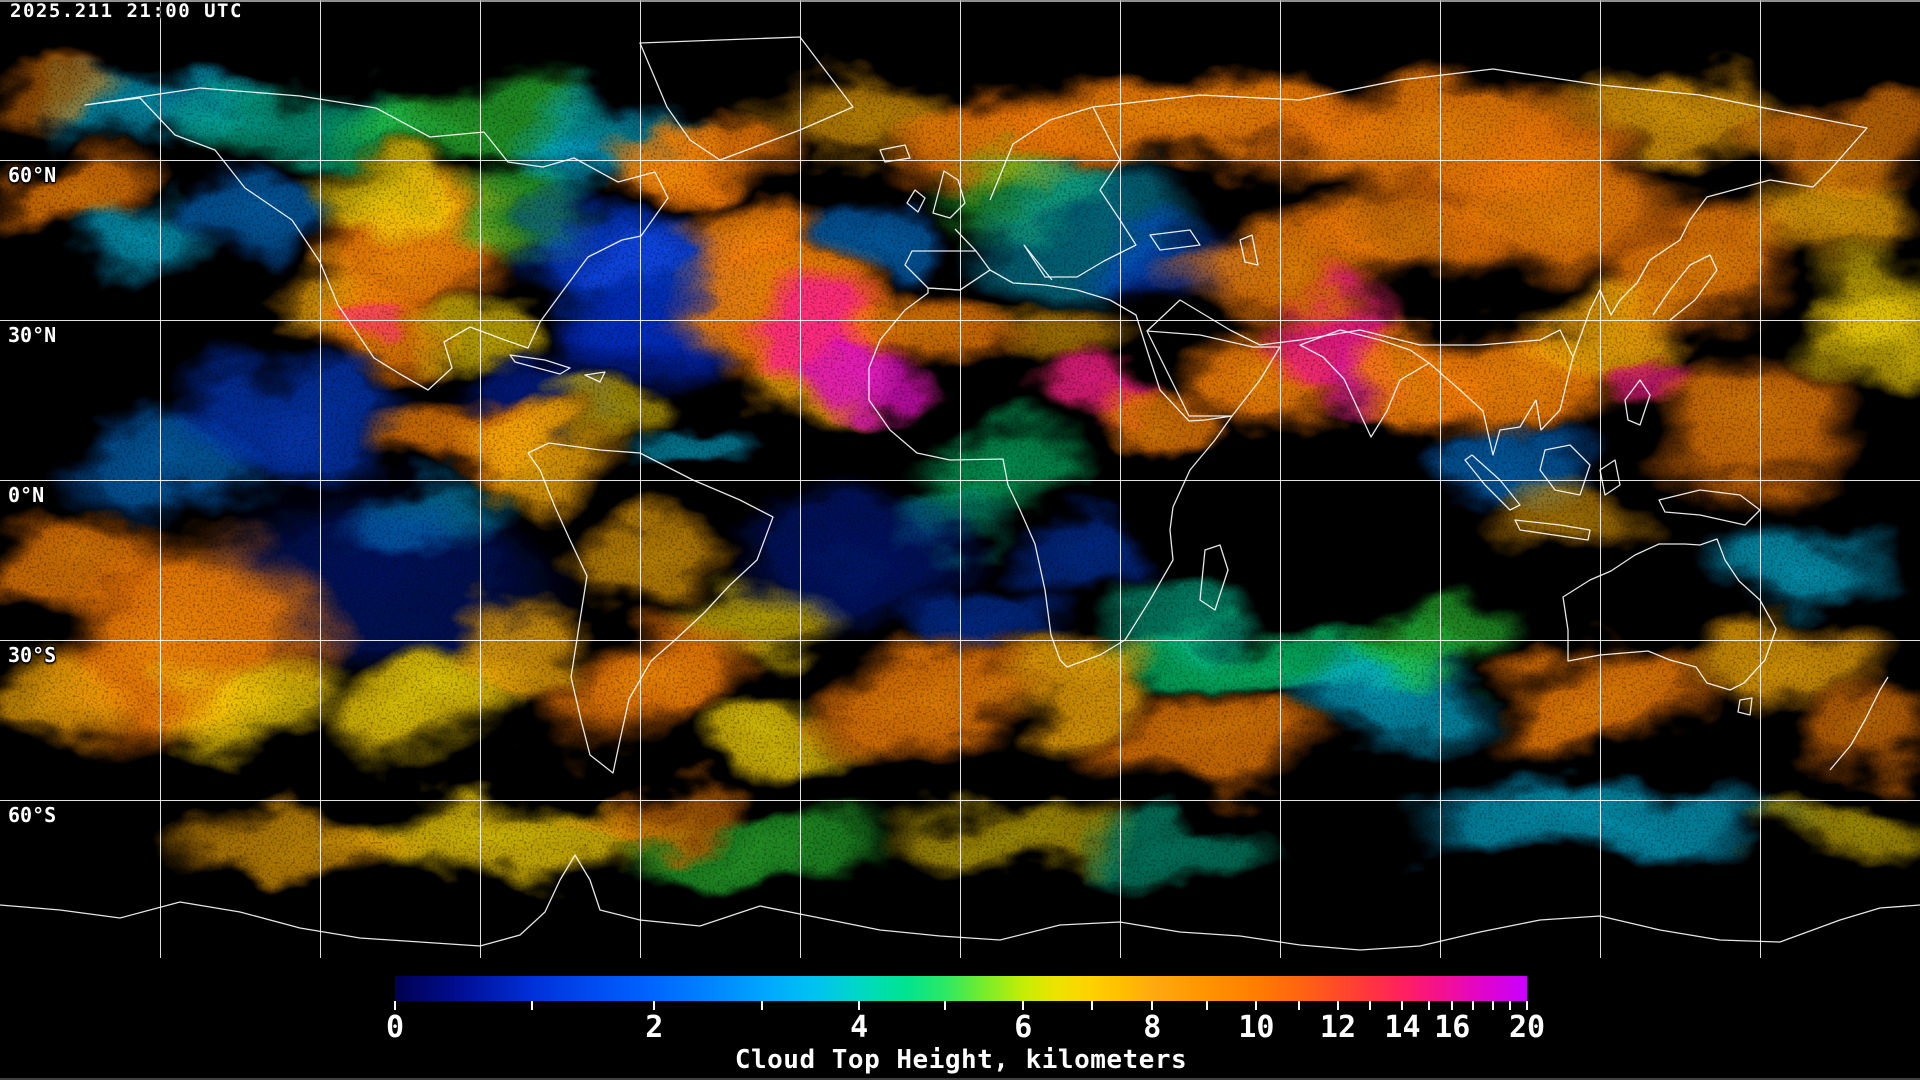  What do you see at coordinates (1204, 247) in the screenshot?
I see `coast-black-caspian-seas` at bounding box center [1204, 247].